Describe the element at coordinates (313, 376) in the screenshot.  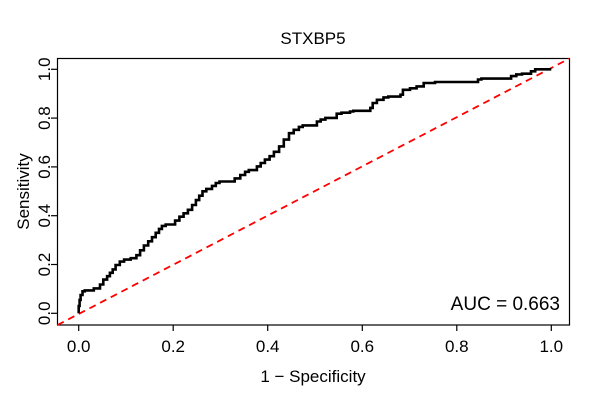
I see `x-axis-label: 1 − Specificity` at that location.